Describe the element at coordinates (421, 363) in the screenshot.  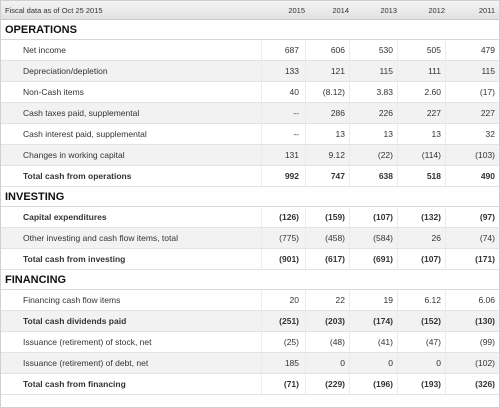
I see `cell-2012: 0` at that location.